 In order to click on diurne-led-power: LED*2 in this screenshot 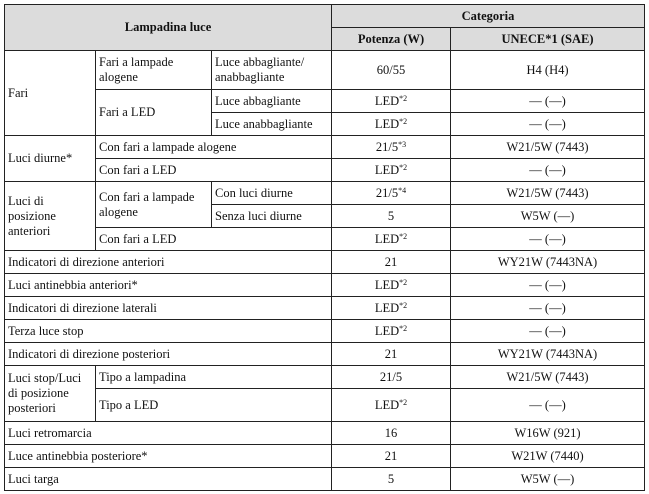, I will do `click(391, 170)`.